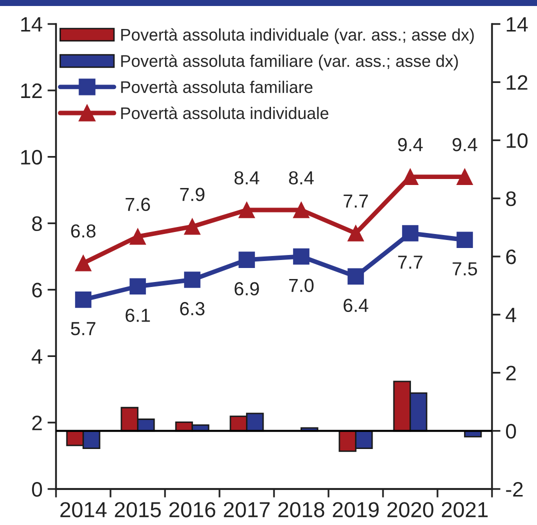  I want to click on y-tick-label: 8, so click(37, 224).